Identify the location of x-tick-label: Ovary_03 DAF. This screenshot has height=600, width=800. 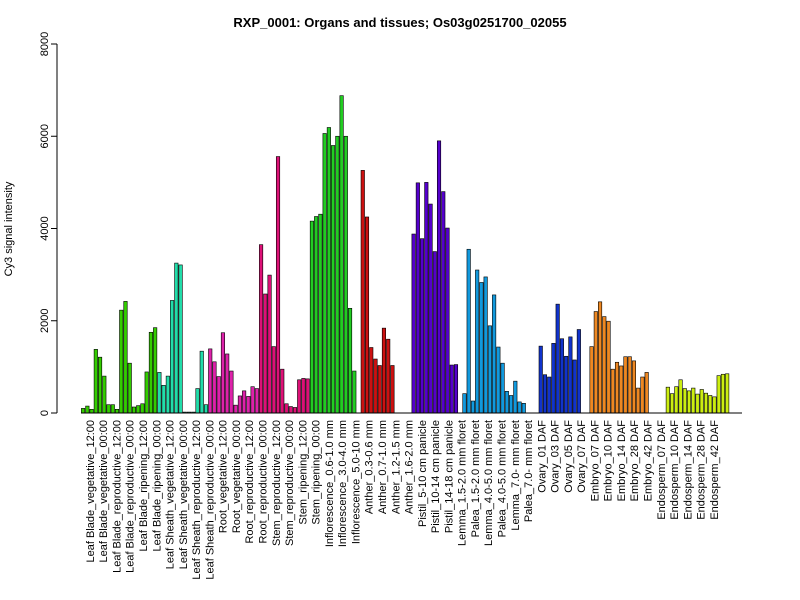
(556, 456).